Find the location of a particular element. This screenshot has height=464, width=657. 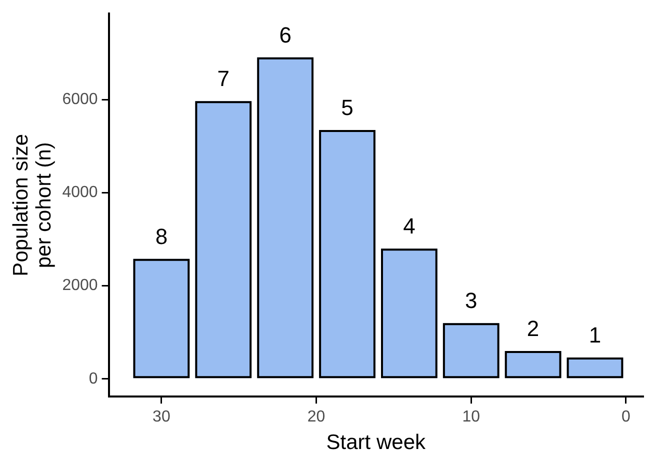

x-axis-title: Start week is located at coordinates (376, 442).